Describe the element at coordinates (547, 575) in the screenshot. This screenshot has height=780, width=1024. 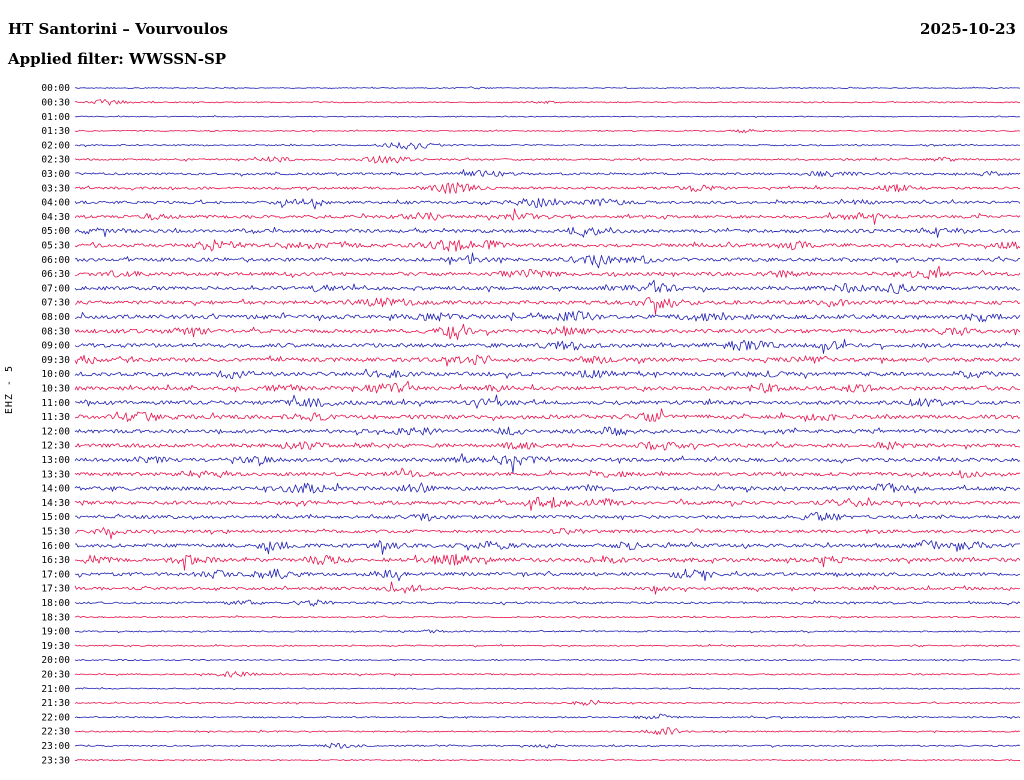
I see `trace-row-17:00` at that location.